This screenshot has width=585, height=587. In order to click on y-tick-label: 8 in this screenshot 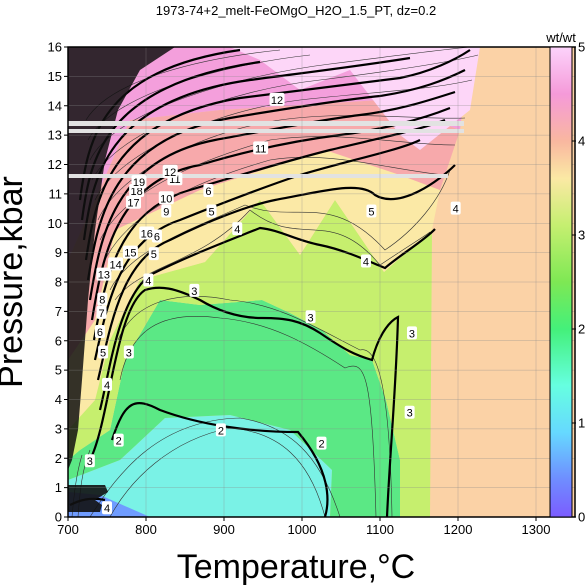, I will do `click(58, 282)`.